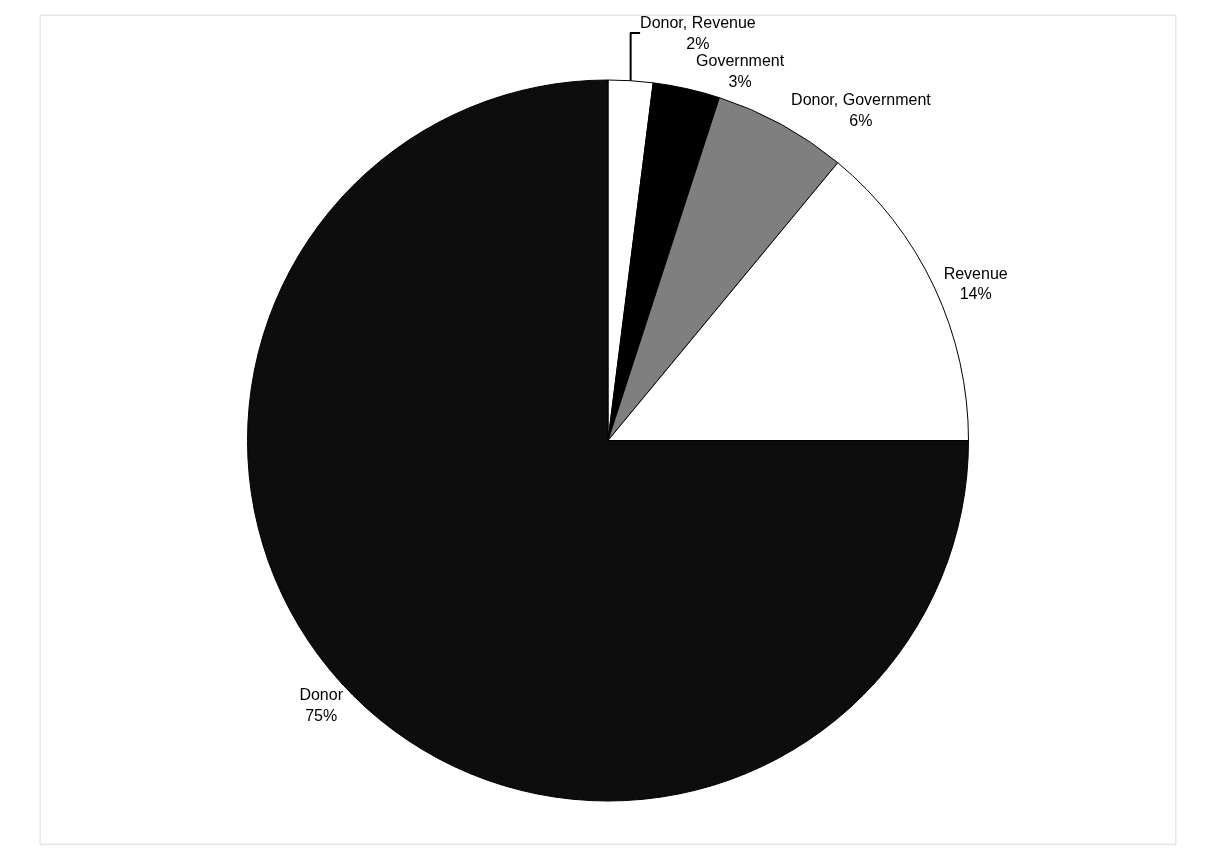 Image resolution: width=1216 pixels, height=861 pixels. Describe the element at coordinates (321, 715) in the screenshot. I see `data-label: 75%` at that location.